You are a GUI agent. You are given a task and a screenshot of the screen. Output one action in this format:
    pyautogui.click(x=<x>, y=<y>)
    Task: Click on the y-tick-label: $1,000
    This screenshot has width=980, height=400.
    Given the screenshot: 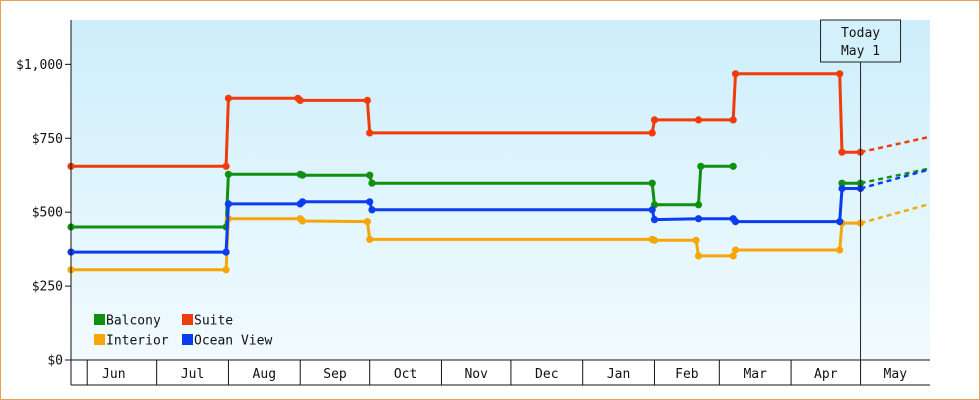 What is the action you would take?
    pyautogui.click(x=39, y=65)
    